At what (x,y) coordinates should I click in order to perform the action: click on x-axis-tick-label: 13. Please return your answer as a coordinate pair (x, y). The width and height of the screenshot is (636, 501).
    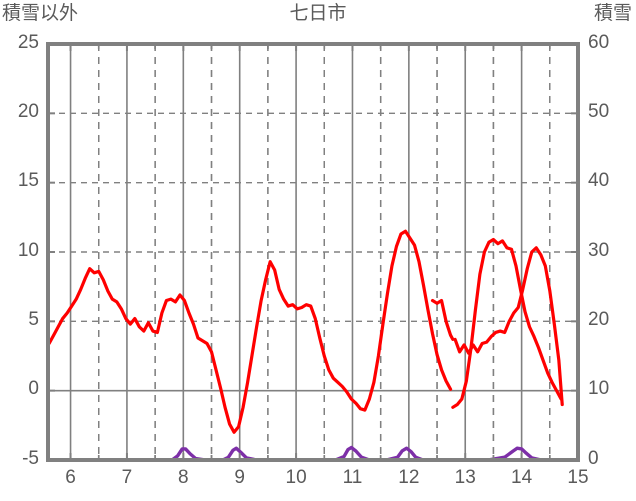
    Looking at the image, I should click on (465, 477).